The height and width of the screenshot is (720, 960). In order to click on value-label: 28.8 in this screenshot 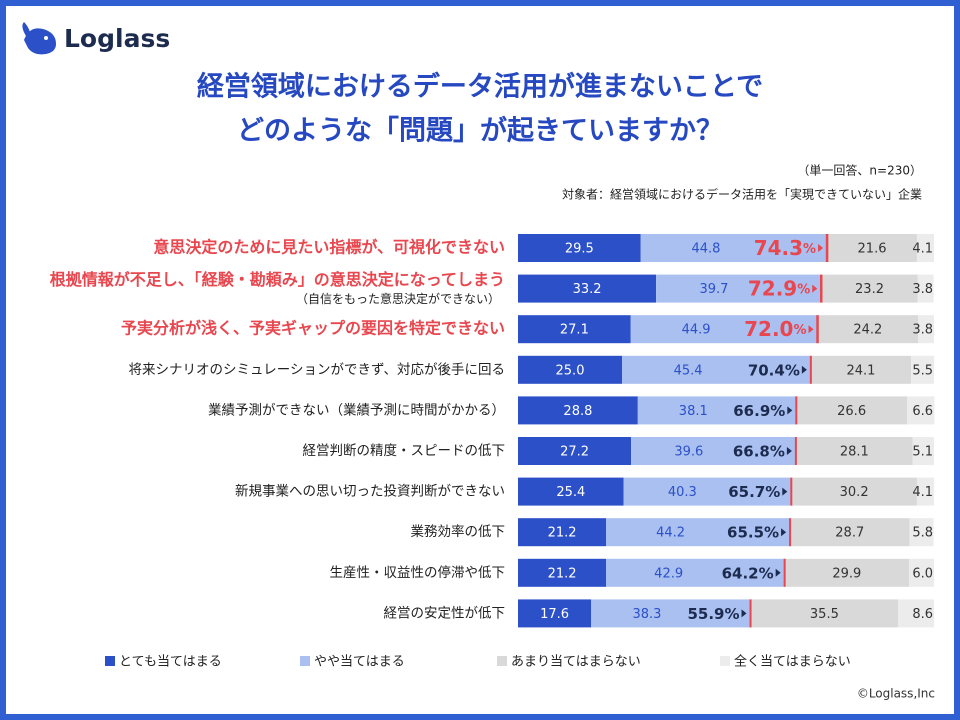, I will do `click(577, 411)`.